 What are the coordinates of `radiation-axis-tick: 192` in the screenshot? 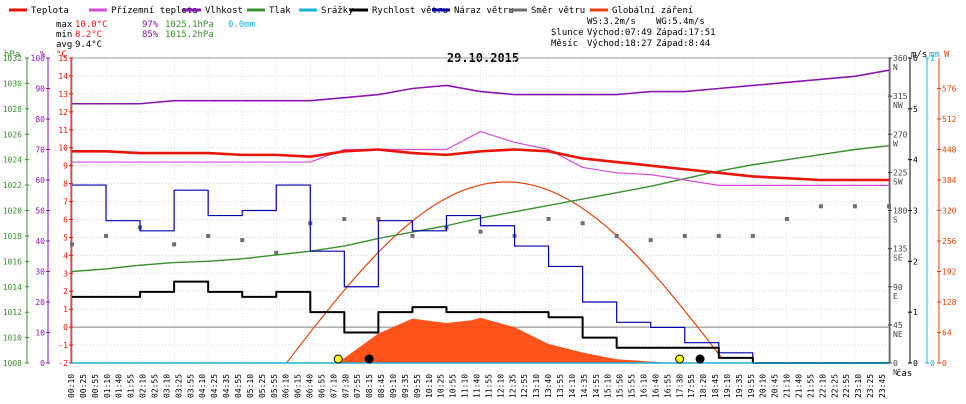 It's located at (949, 272).